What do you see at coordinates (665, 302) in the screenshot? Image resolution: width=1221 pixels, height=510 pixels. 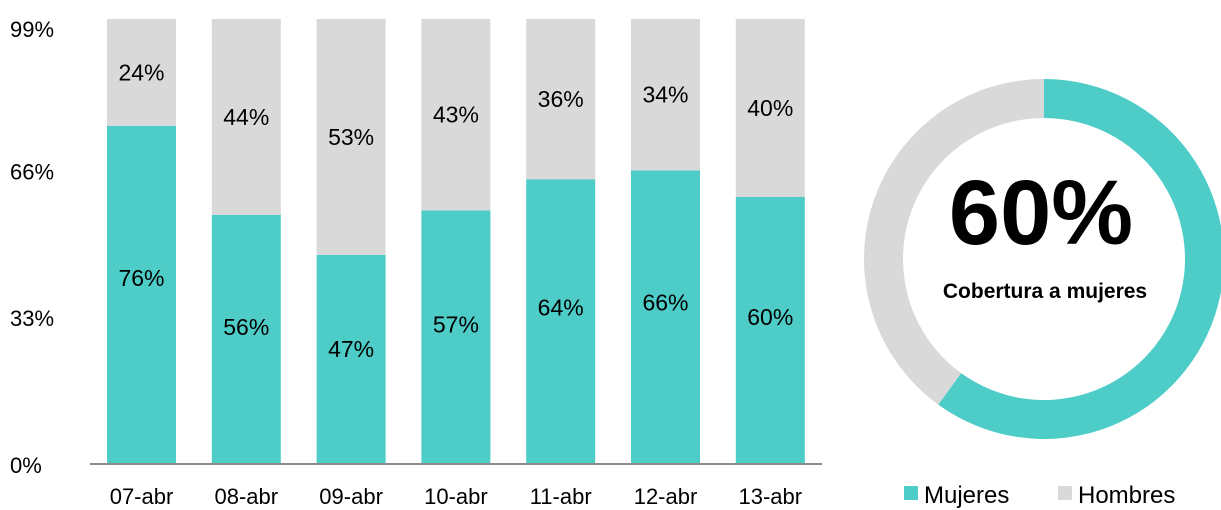 I see `data-label-mujeres: 66%` at bounding box center [665, 302].